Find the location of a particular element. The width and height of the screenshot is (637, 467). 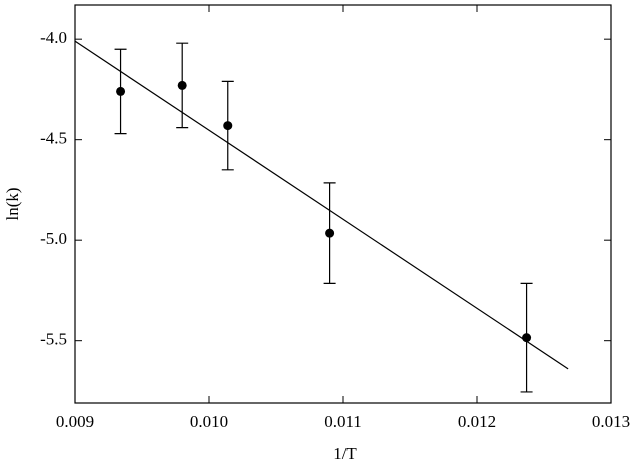

y-tick-label: -5.5 is located at coordinates (53, 339).